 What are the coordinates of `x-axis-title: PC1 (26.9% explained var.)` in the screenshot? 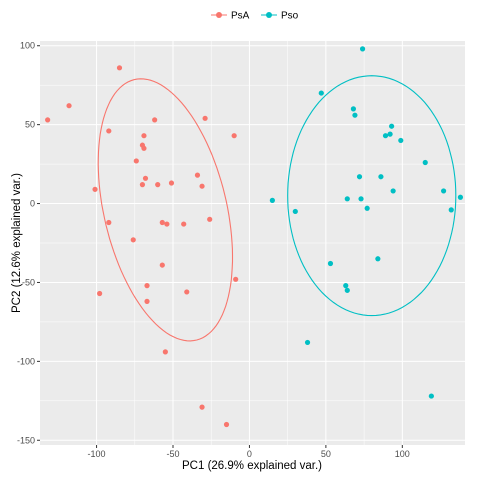 It's located at (252, 466).